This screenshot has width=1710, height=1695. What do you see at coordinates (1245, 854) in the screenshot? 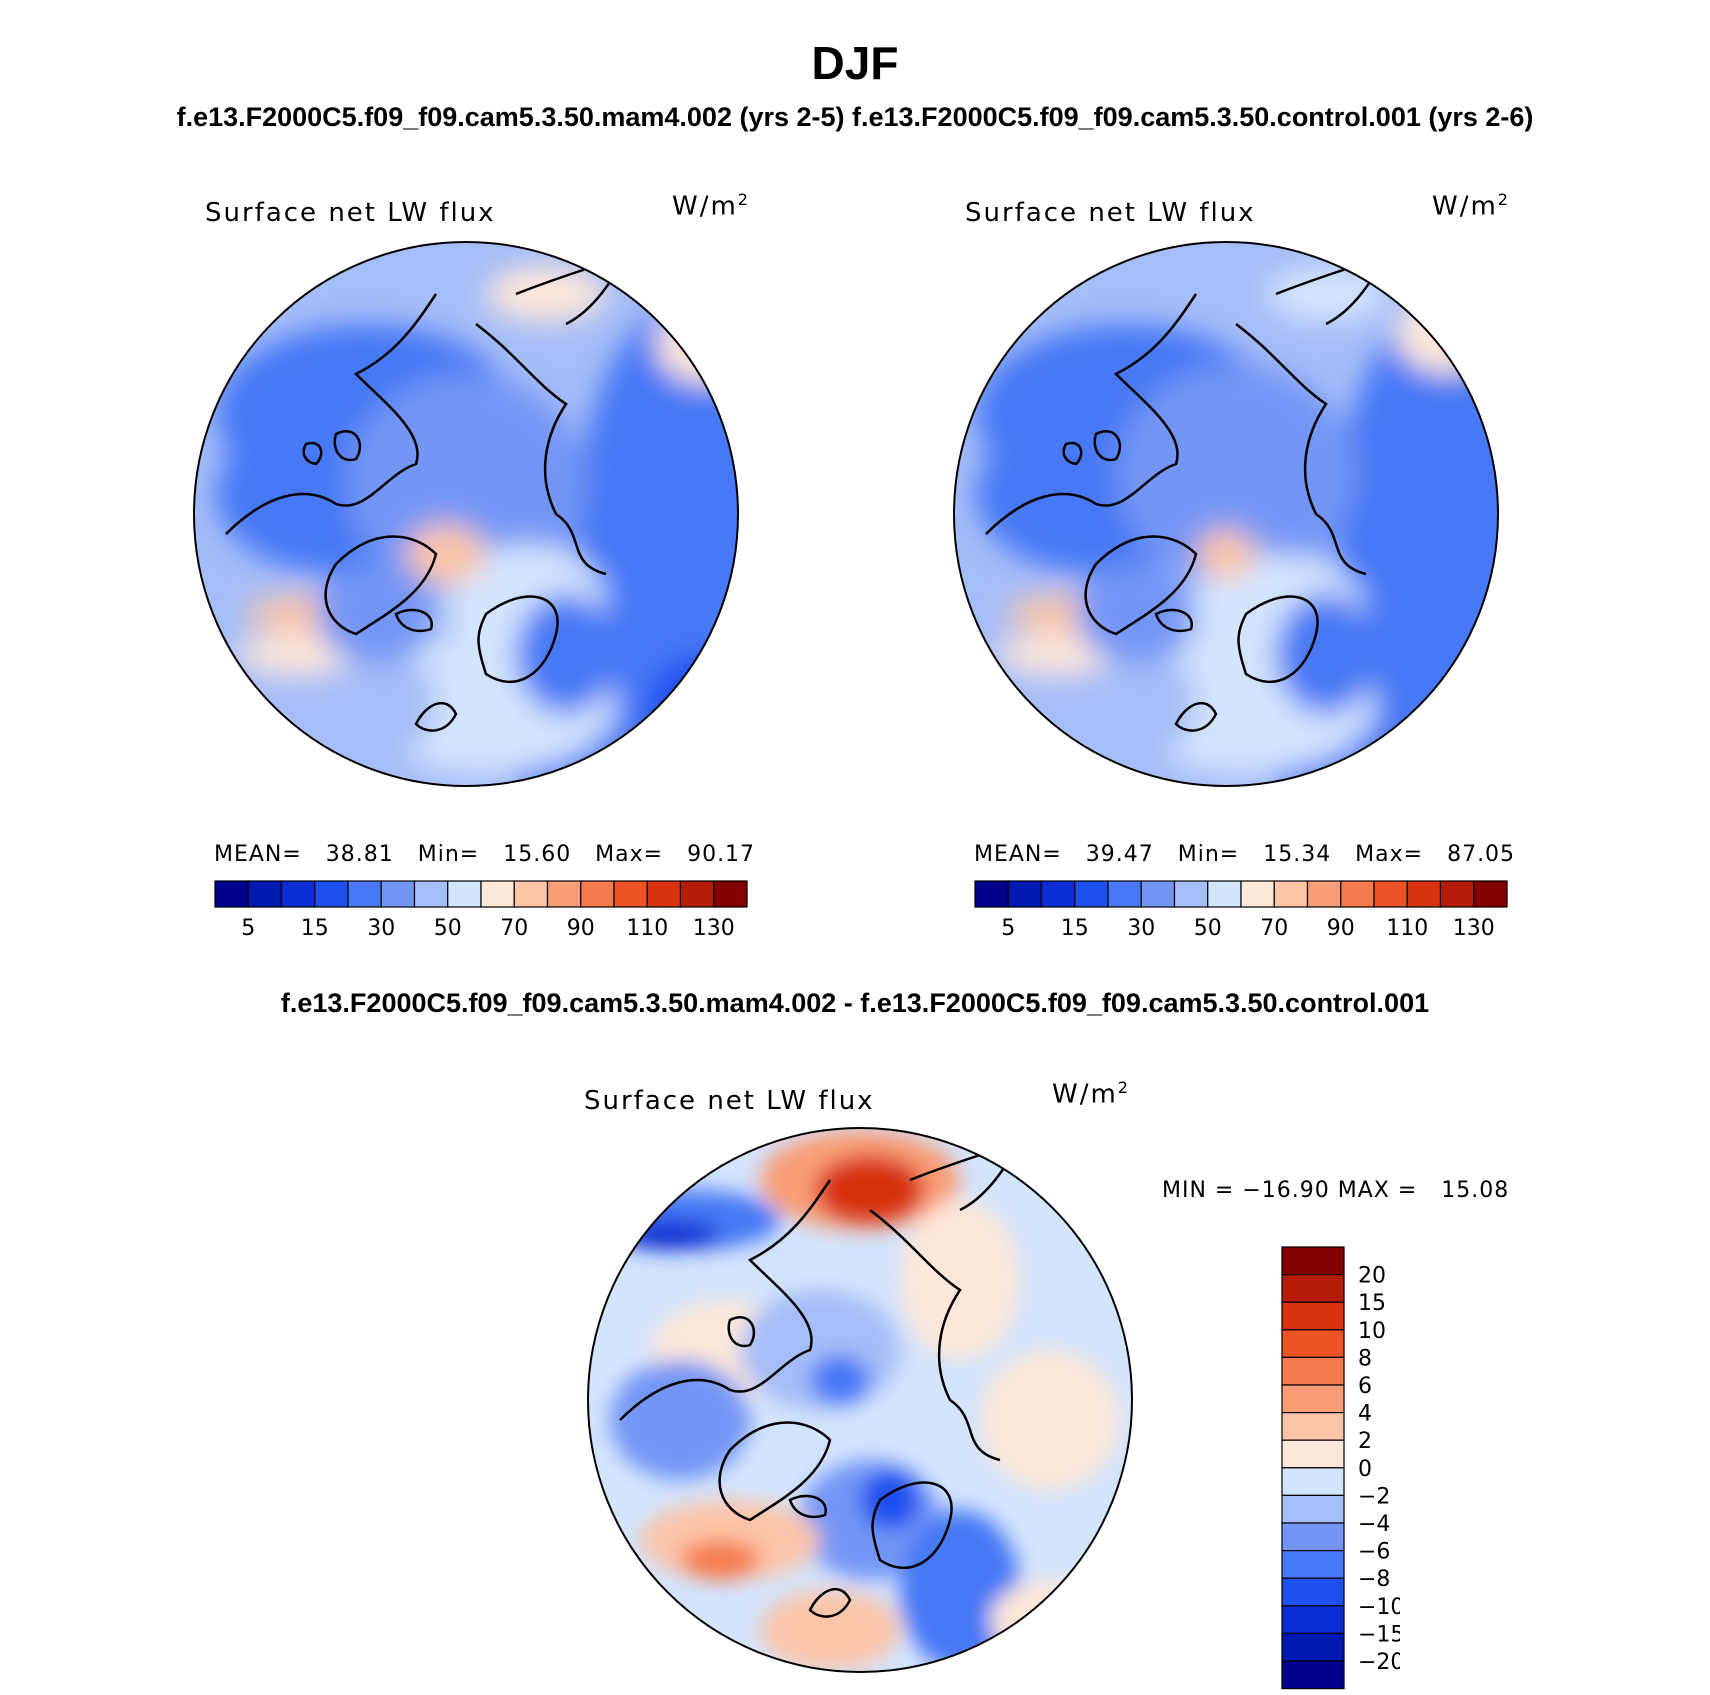
I see `right-stats: MEAN= 39.47 Min= 15.34 Max= 87.05` at bounding box center [1245, 854].